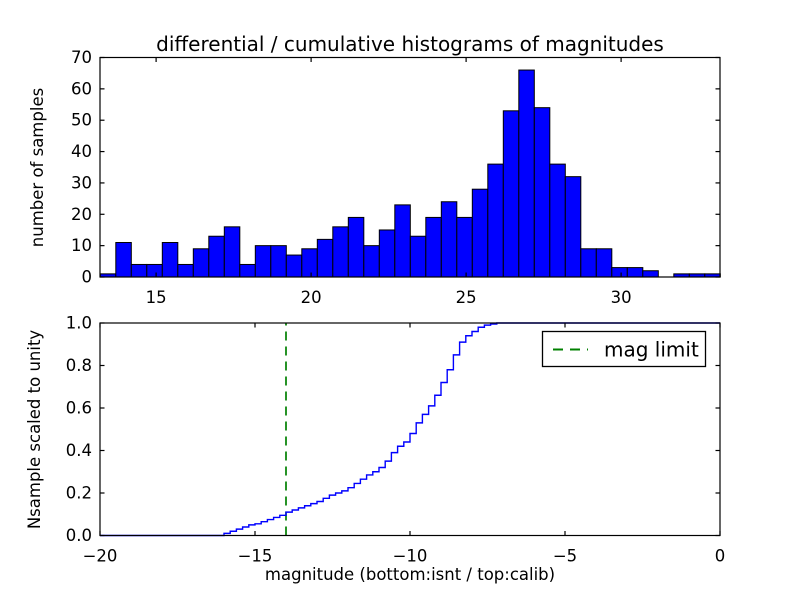  I want to click on x-tick-label: −10, so click(410, 556).